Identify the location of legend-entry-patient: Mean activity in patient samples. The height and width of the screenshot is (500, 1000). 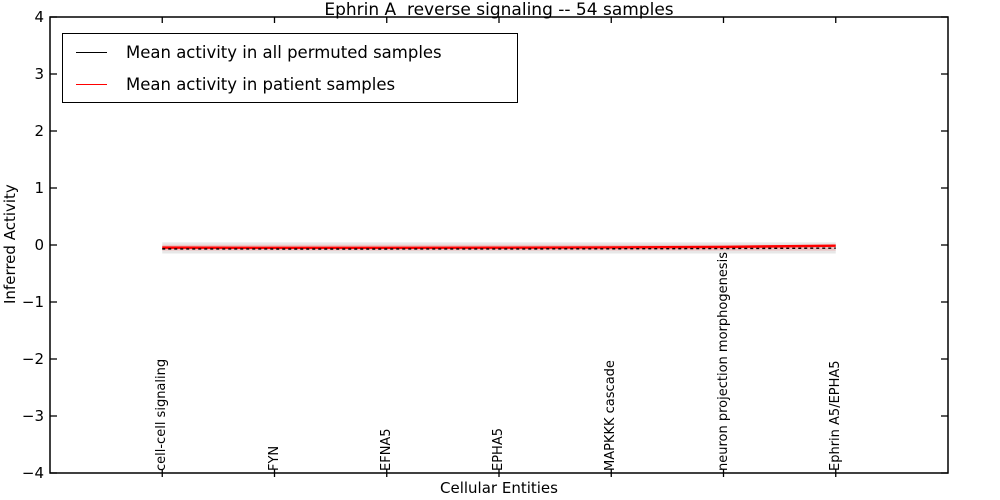
(290, 84).